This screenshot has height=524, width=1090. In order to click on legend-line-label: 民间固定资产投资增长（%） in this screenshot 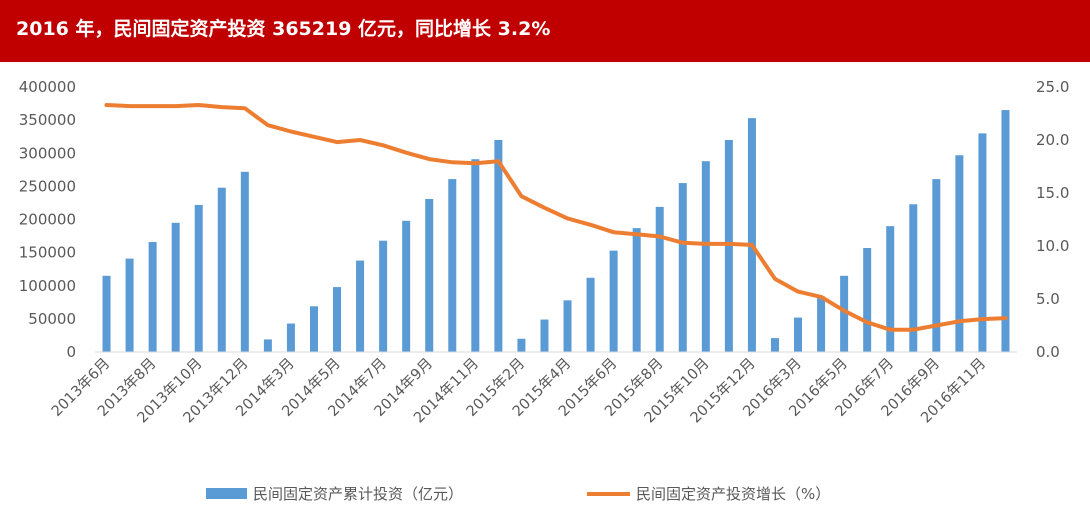, I will do `click(733, 494)`.